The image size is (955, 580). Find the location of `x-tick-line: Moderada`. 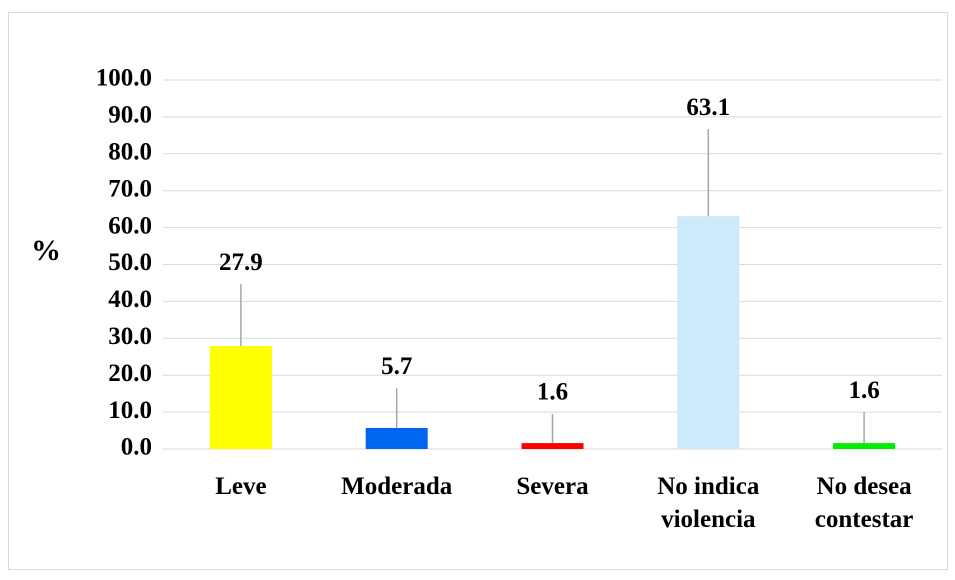

x-tick-line: Moderada is located at coordinates (397, 486).